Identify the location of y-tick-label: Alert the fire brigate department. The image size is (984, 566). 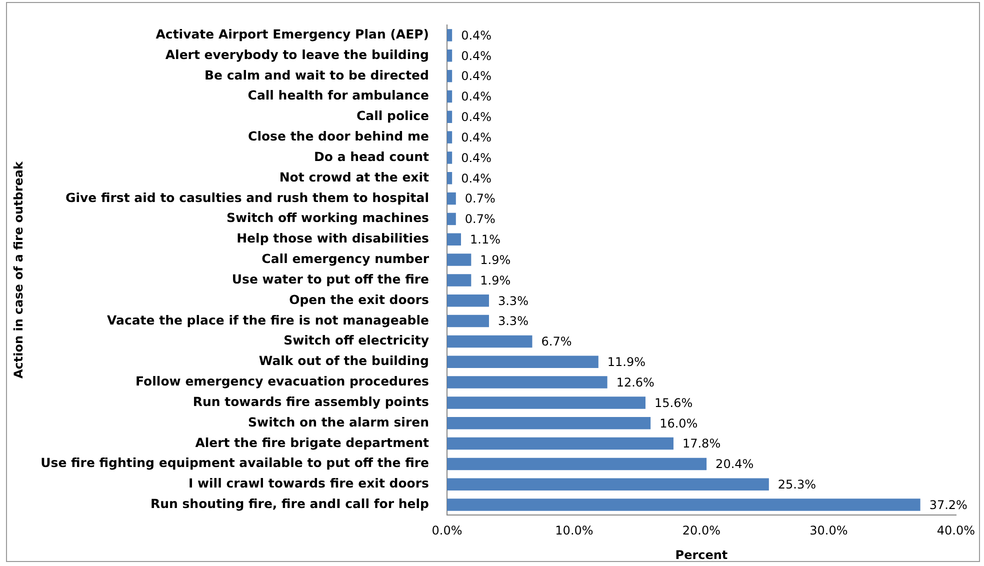
(312, 442).